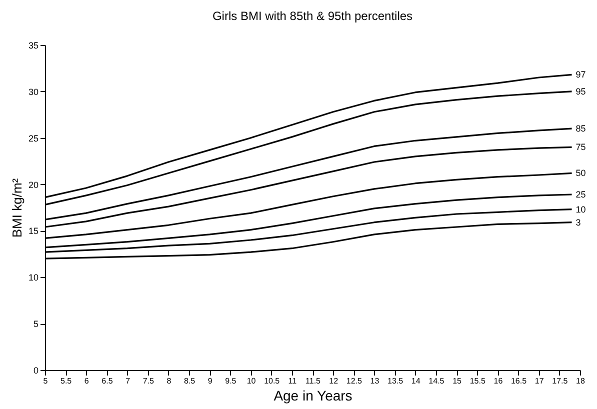 This screenshot has width=597, height=409. I want to click on y-tick-label: 15, so click(33, 231).